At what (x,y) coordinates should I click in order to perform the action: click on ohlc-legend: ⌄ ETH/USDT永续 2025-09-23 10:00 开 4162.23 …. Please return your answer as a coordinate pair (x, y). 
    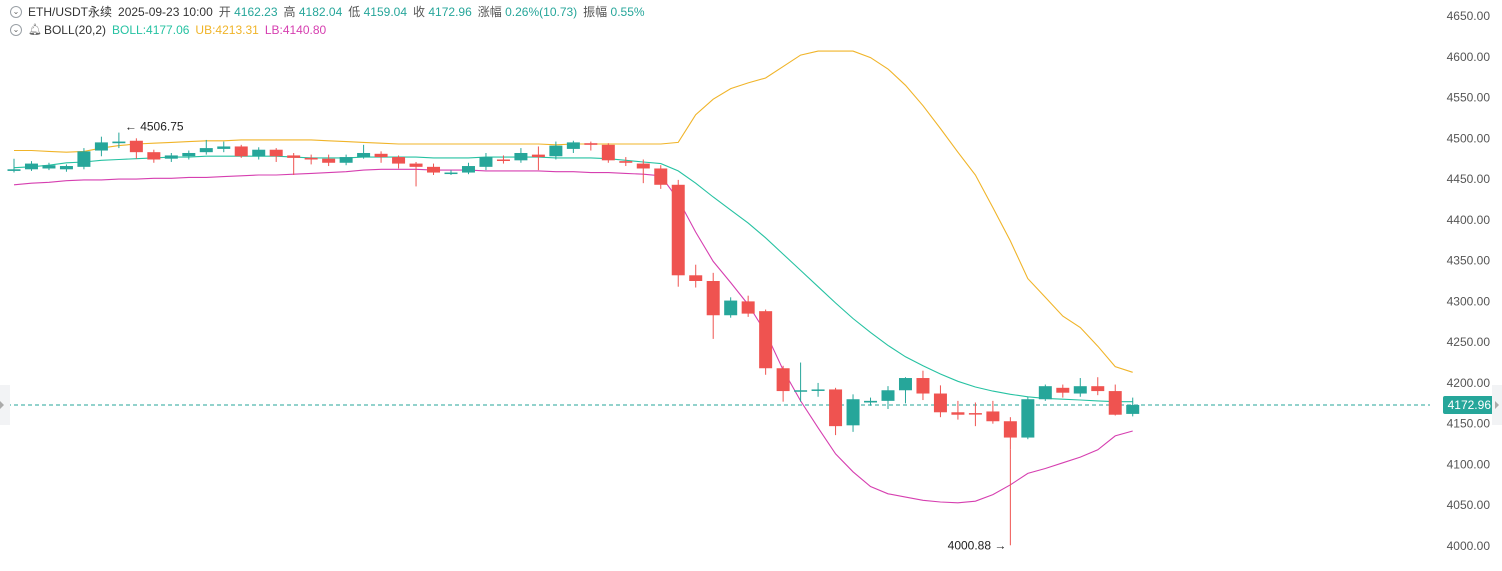
    Looking at the image, I should click on (327, 12).